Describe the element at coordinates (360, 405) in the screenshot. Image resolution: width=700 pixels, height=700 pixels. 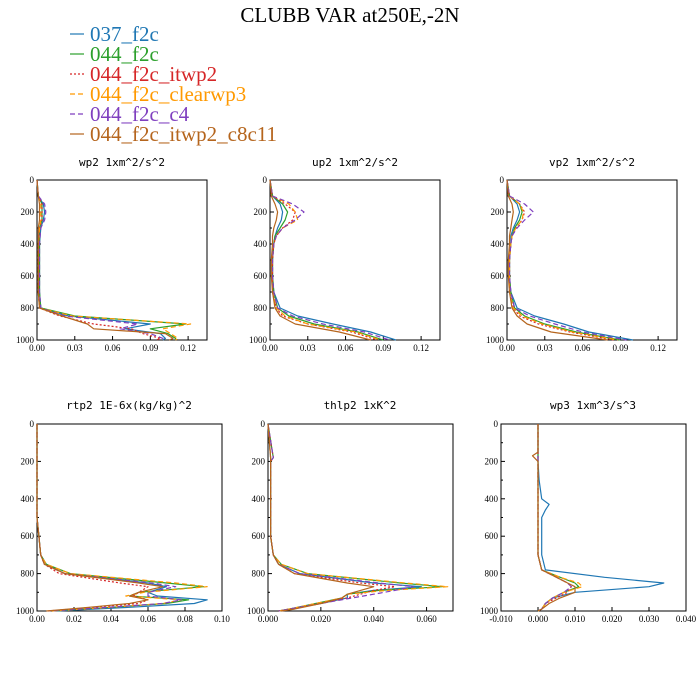
I see `panel-title: thlp2 1xK^2` at that location.